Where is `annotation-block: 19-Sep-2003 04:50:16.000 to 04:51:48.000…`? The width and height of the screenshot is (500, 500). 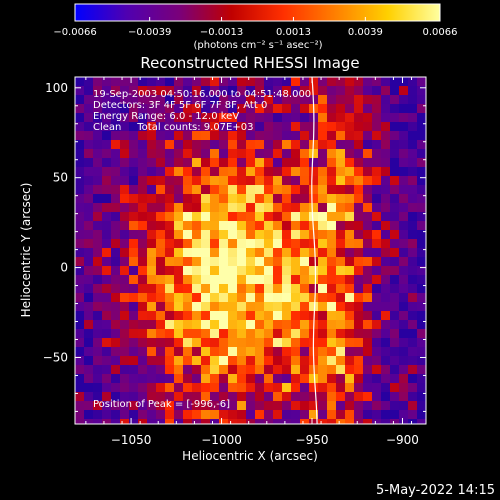
annotation-block: 19-Sep-2003 04:50:16.000 to 04:51:48.000… is located at coordinates (202, 111).